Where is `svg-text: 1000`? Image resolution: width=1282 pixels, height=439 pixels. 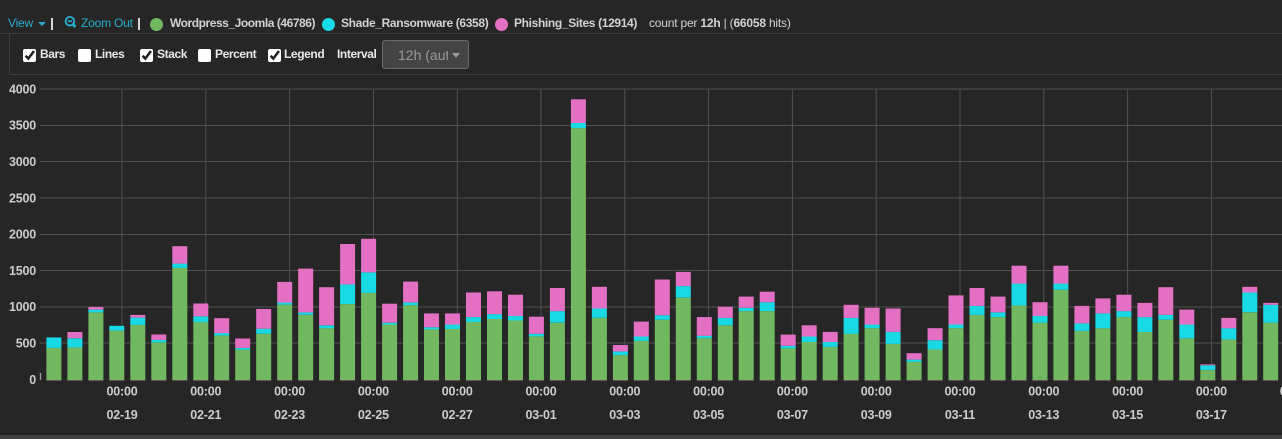
svg-text: 1000 is located at coordinates (22, 307).